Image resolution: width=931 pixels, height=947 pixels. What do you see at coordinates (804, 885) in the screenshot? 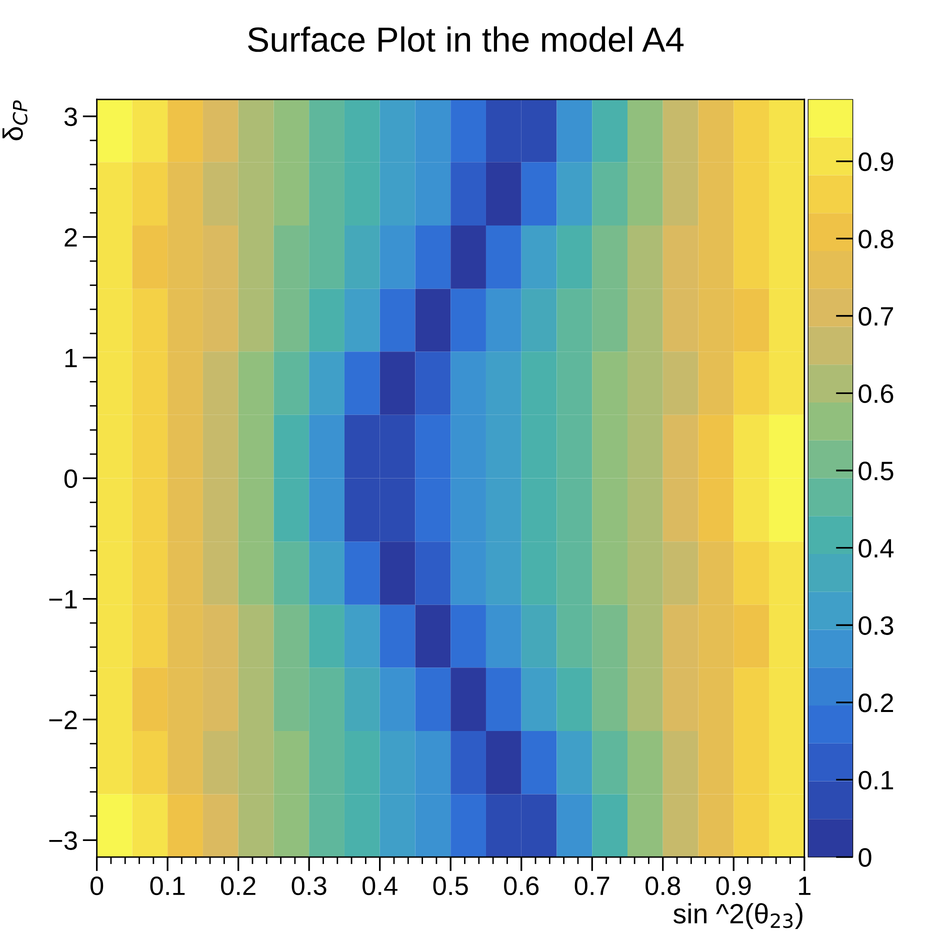
I see `x-tick-label: 1` at bounding box center [804, 885].